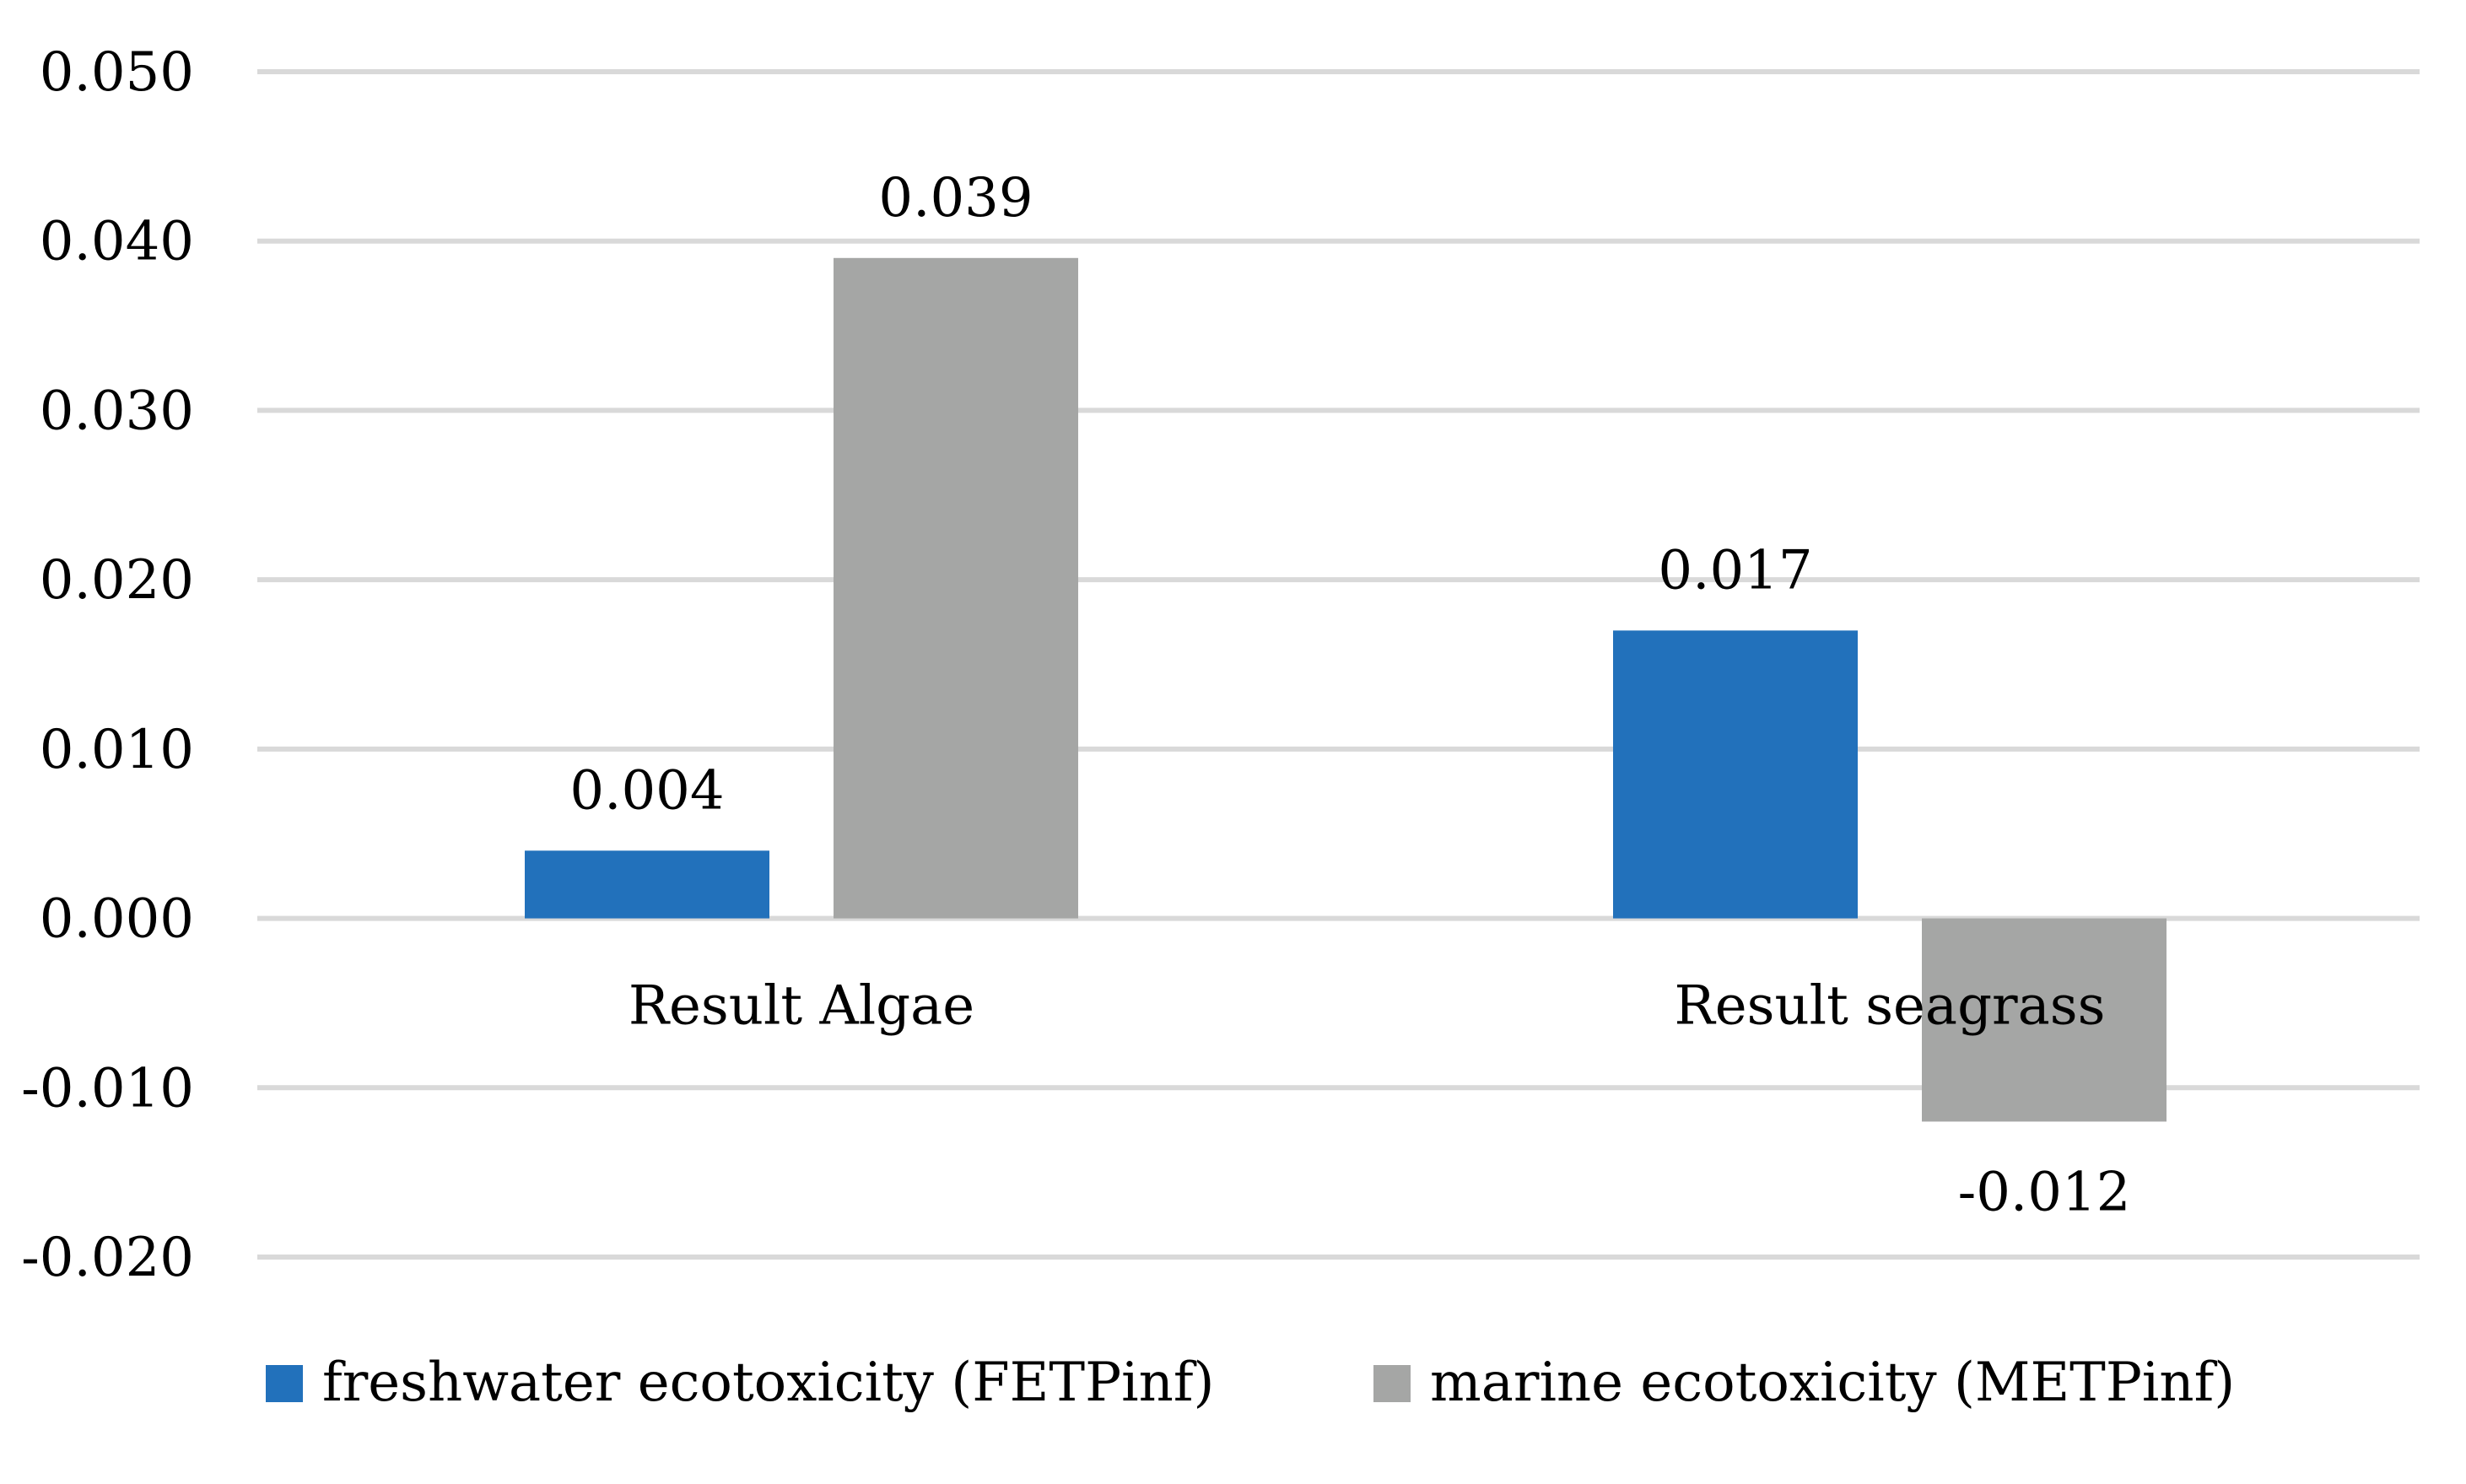 The width and height of the screenshot is (2466, 1484). I want to click on category-labels: Result Algae Result seagrass, so click(1367, 1006).